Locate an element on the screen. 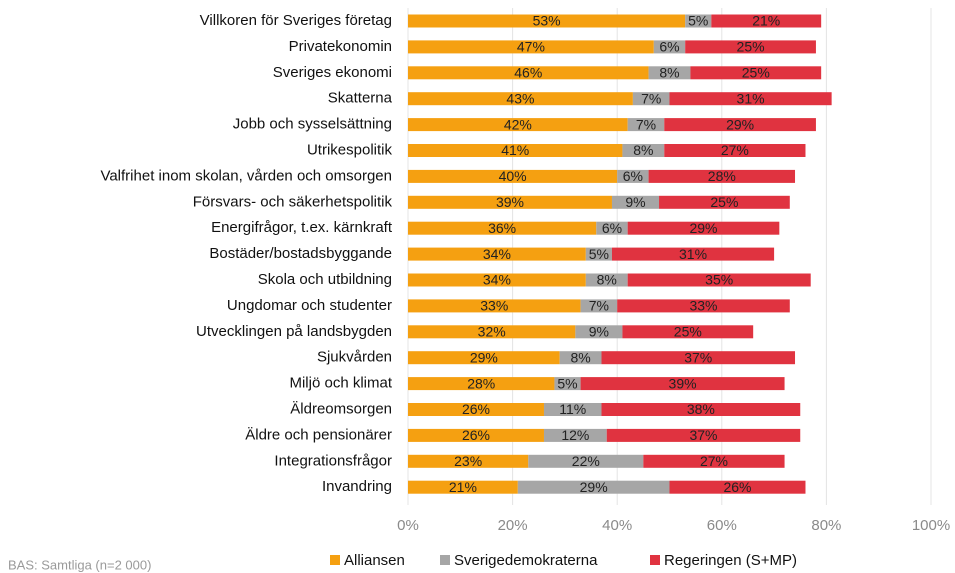 Image resolution: width=955 pixels, height=573 pixels. category-label: Energifrågor, t.ex. kärnkraft is located at coordinates (302, 227).